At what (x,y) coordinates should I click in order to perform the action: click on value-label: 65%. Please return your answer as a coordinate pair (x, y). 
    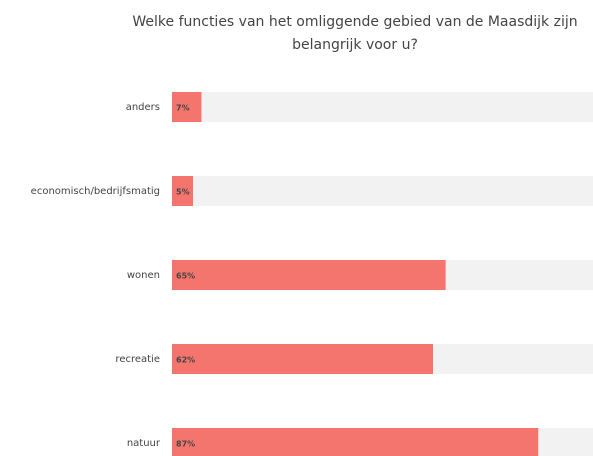
    Looking at the image, I should click on (185, 276).